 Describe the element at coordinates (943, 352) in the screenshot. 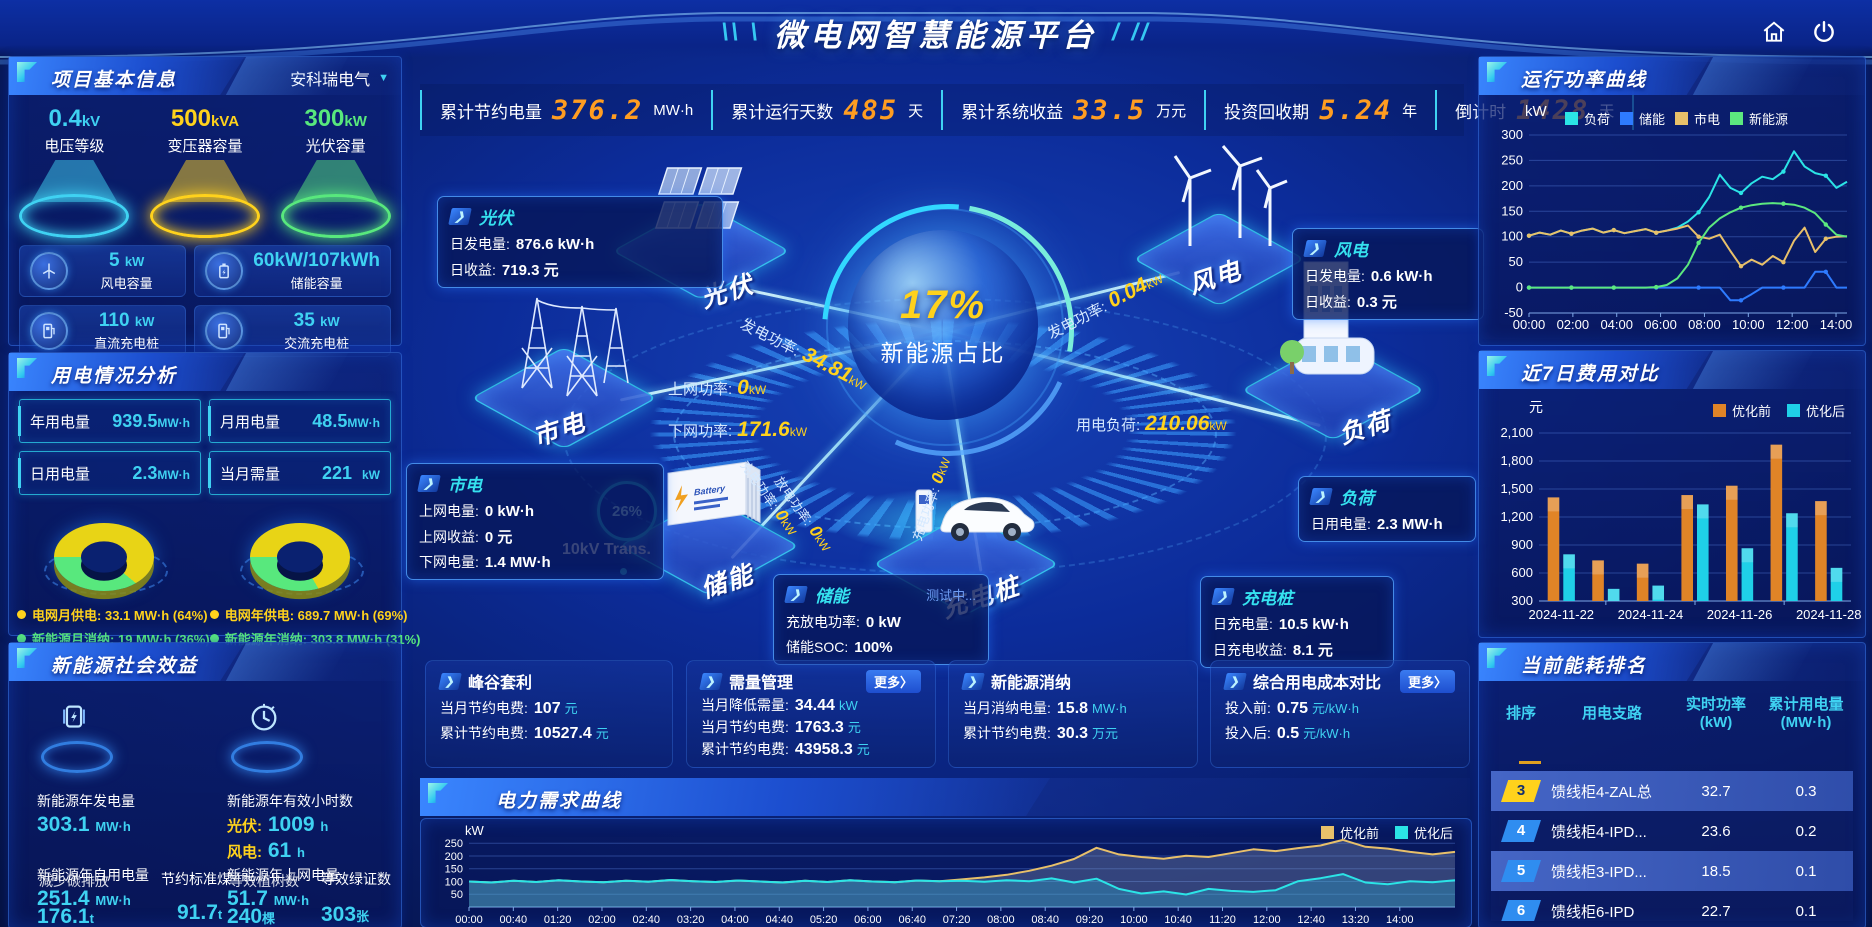

I see `new-energy-label: 新能源占比` at that location.